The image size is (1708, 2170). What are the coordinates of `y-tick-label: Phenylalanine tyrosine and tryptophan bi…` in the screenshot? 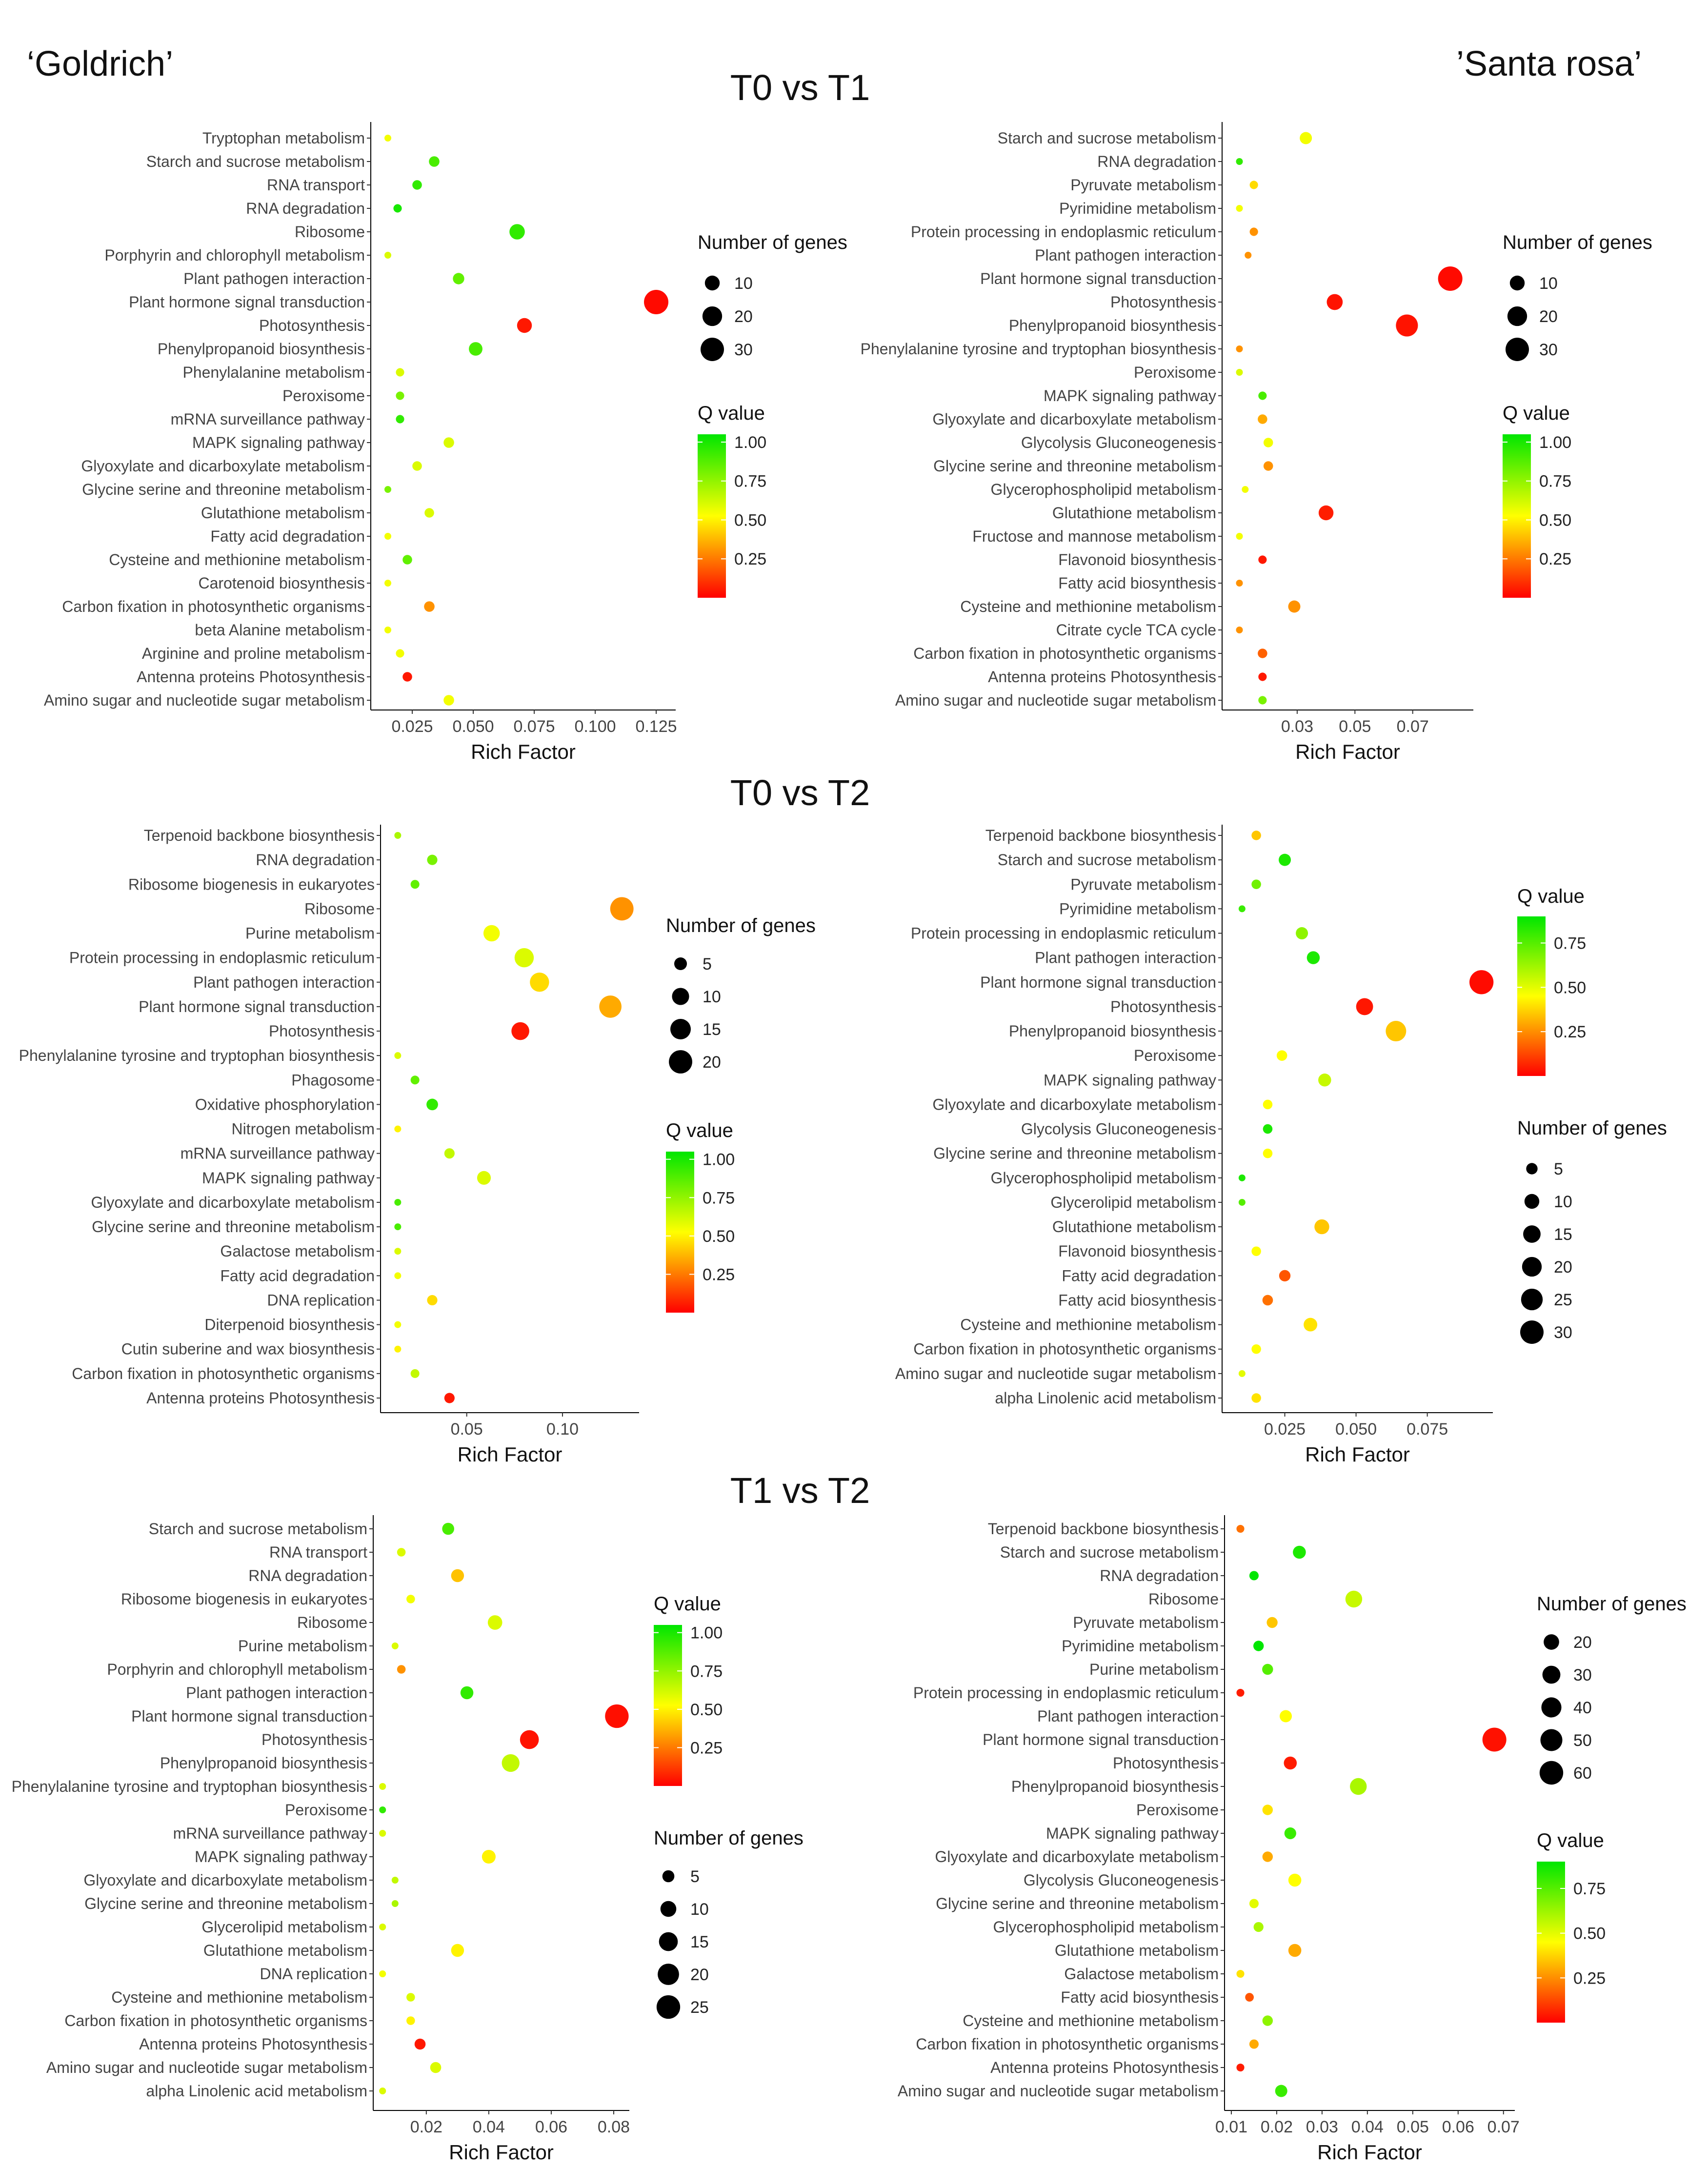 It's located at (189, 1787).